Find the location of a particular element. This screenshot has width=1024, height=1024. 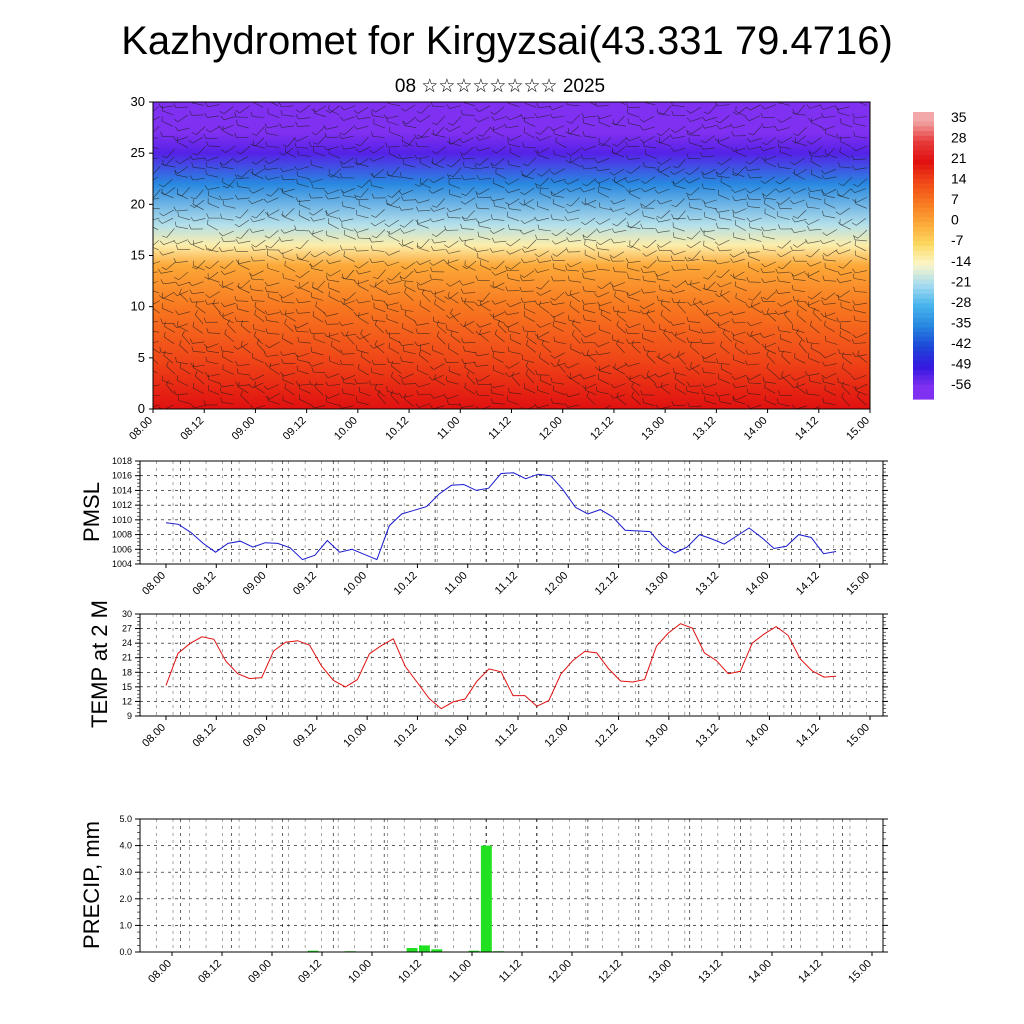

x-tick-label: 13.00 is located at coordinates (660, 972).